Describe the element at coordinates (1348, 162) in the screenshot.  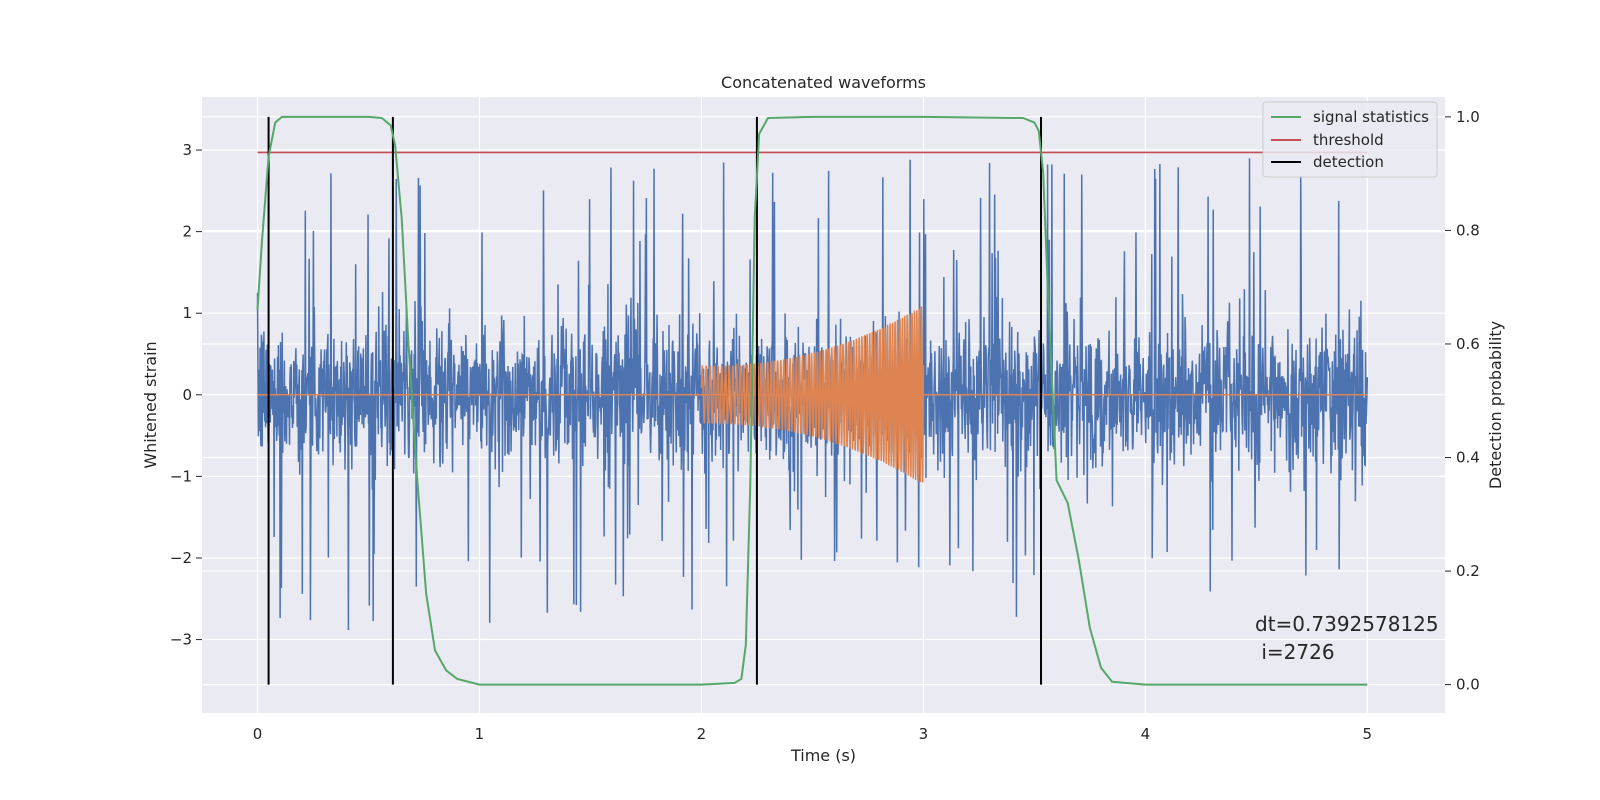
I see `legend-label-detection: detection` at that location.